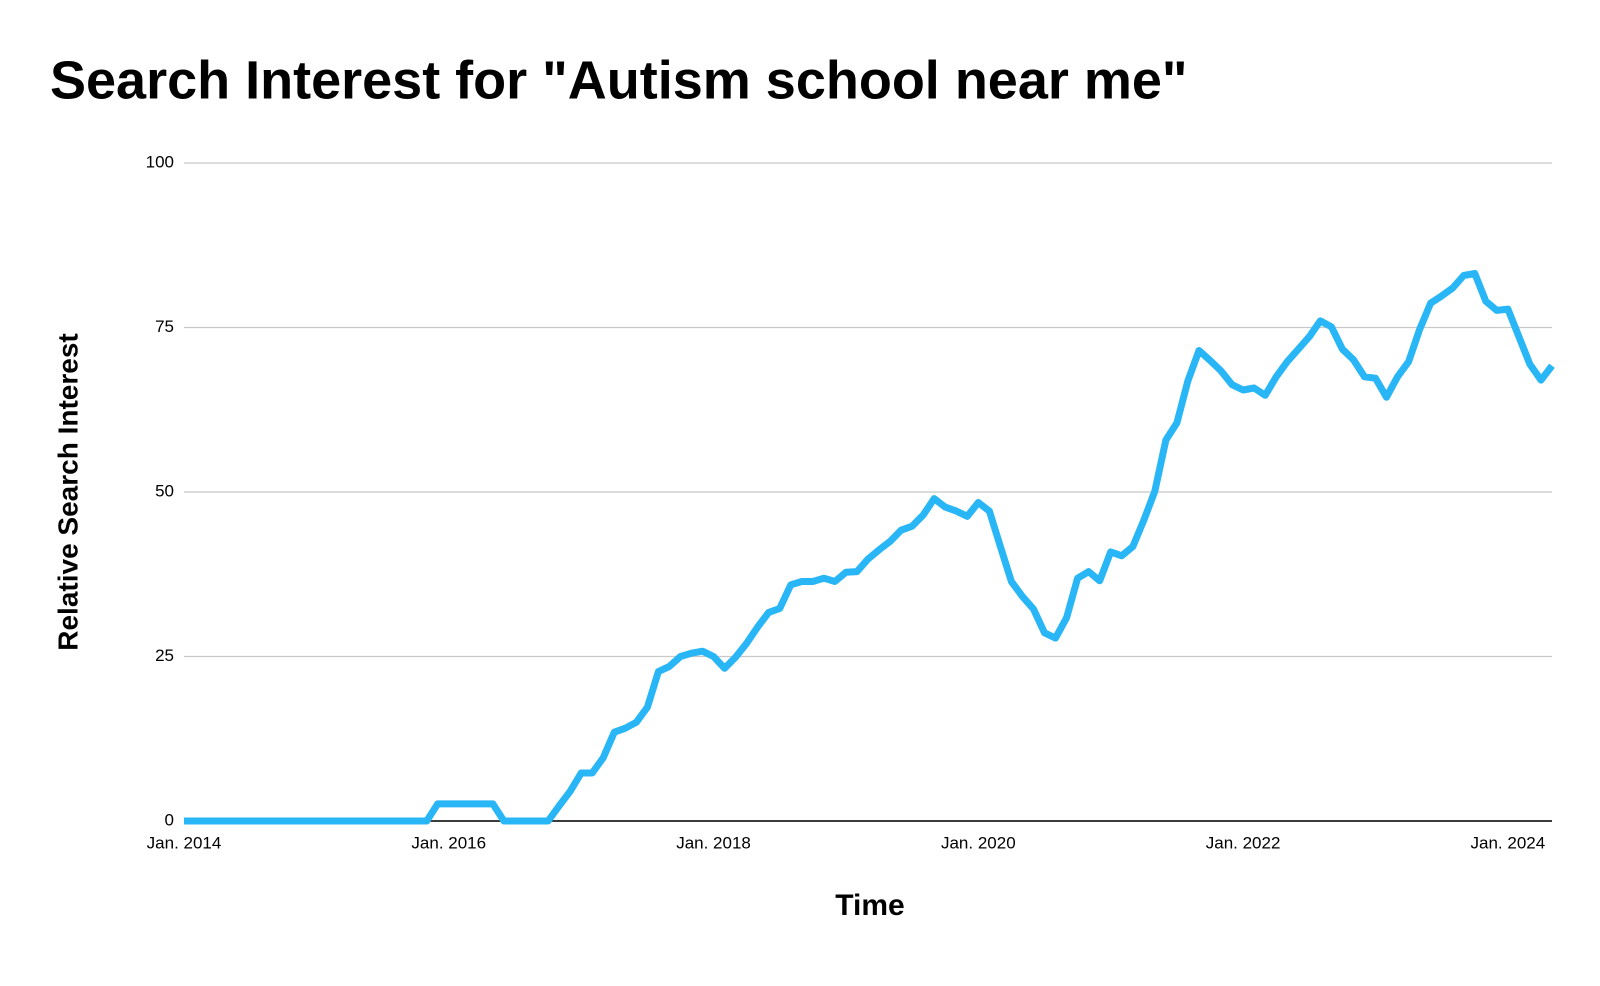 The width and height of the screenshot is (1600, 986). Describe the element at coordinates (1243, 842) in the screenshot. I see `x-tick-label: Jan. 2022` at that location.